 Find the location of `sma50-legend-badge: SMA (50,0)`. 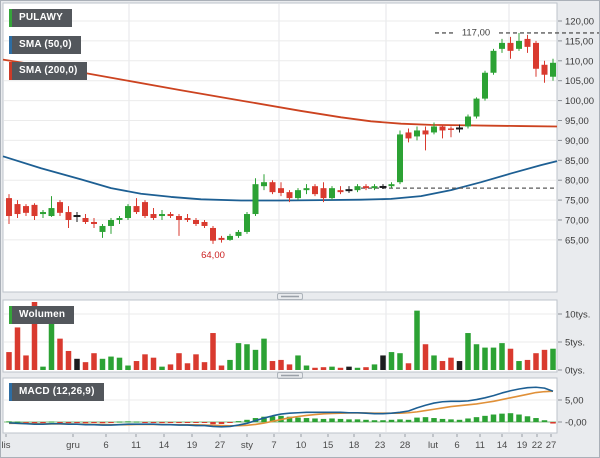

sma50-legend-badge: SMA (50,0) is located at coordinates (45, 45).